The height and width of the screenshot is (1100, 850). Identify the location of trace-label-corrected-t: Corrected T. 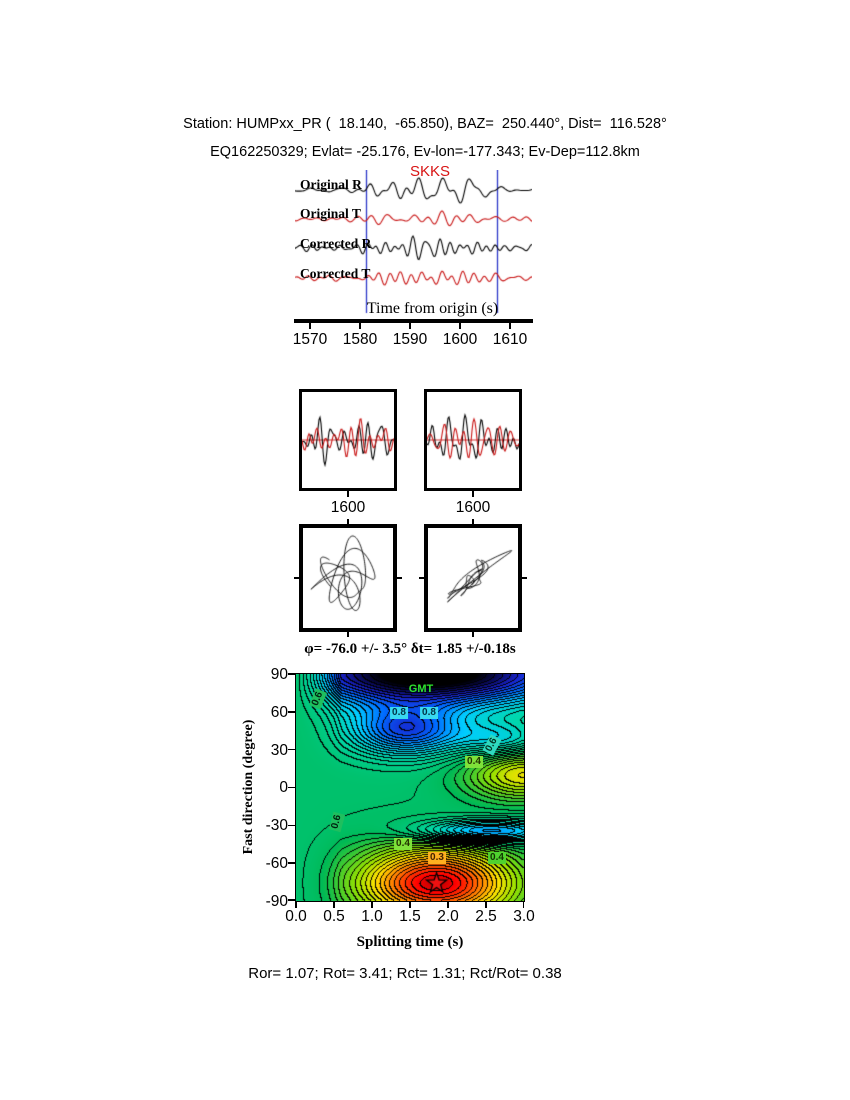
(335, 273).